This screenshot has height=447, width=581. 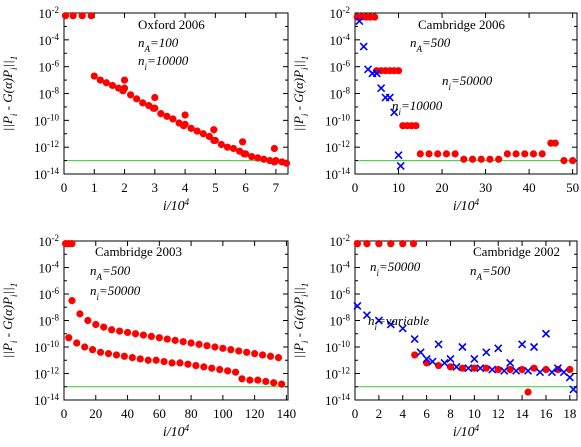 I want to click on chart-title: Cambridge 2006, so click(x=462, y=24).